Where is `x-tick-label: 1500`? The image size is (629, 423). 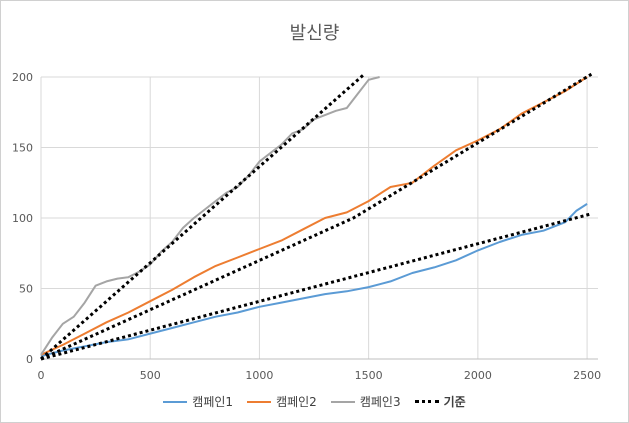
x-tick-label: 1500 is located at coordinates (369, 375).